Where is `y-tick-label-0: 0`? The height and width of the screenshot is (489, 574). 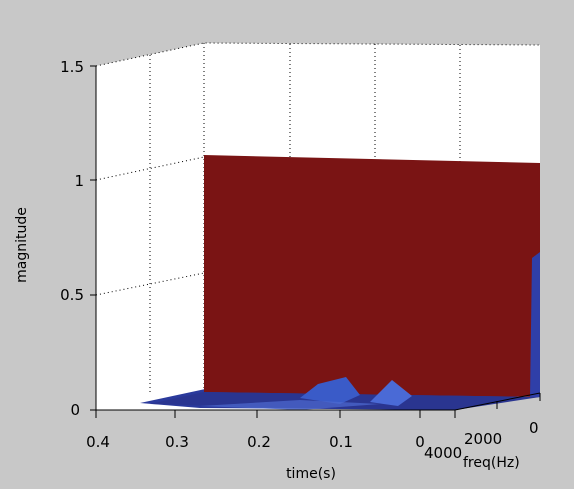 y-tick-label-0: 0 is located at coordinates (534, 428).